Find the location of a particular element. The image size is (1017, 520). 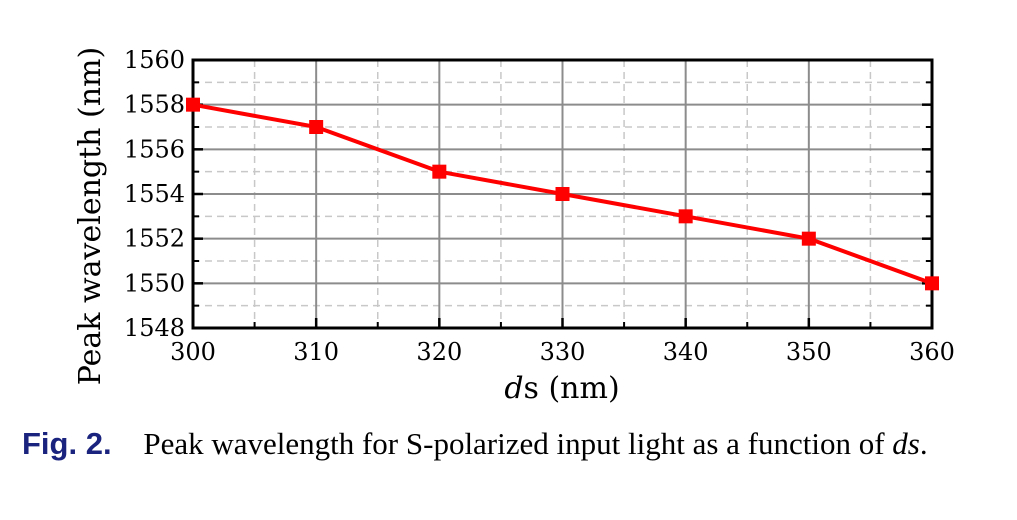

y-tick-label: 1560 is located at coordinates (154, 60).